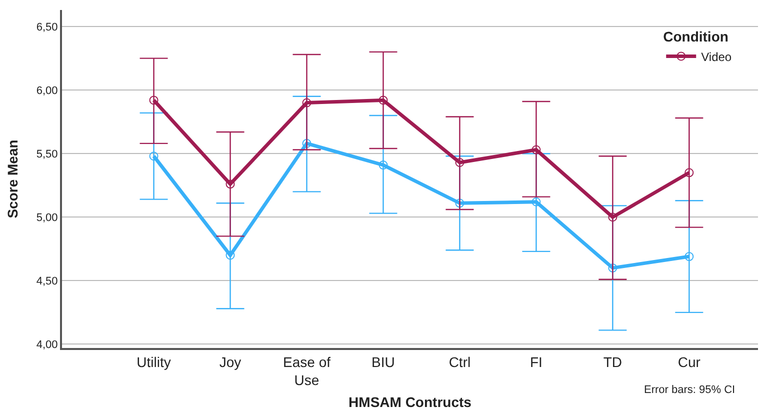  Describe the element at coordinates (536, 362) in the screenshot. I see `x-tick-label: FI` at that location.